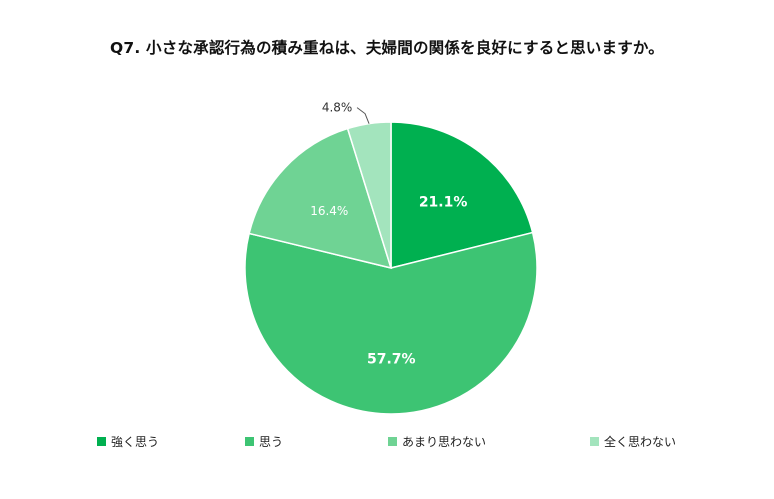  Describe the element at coordinates (443, 202) in the screenshot. I see `data-label-strongly-agree: 21.1%` at that location.